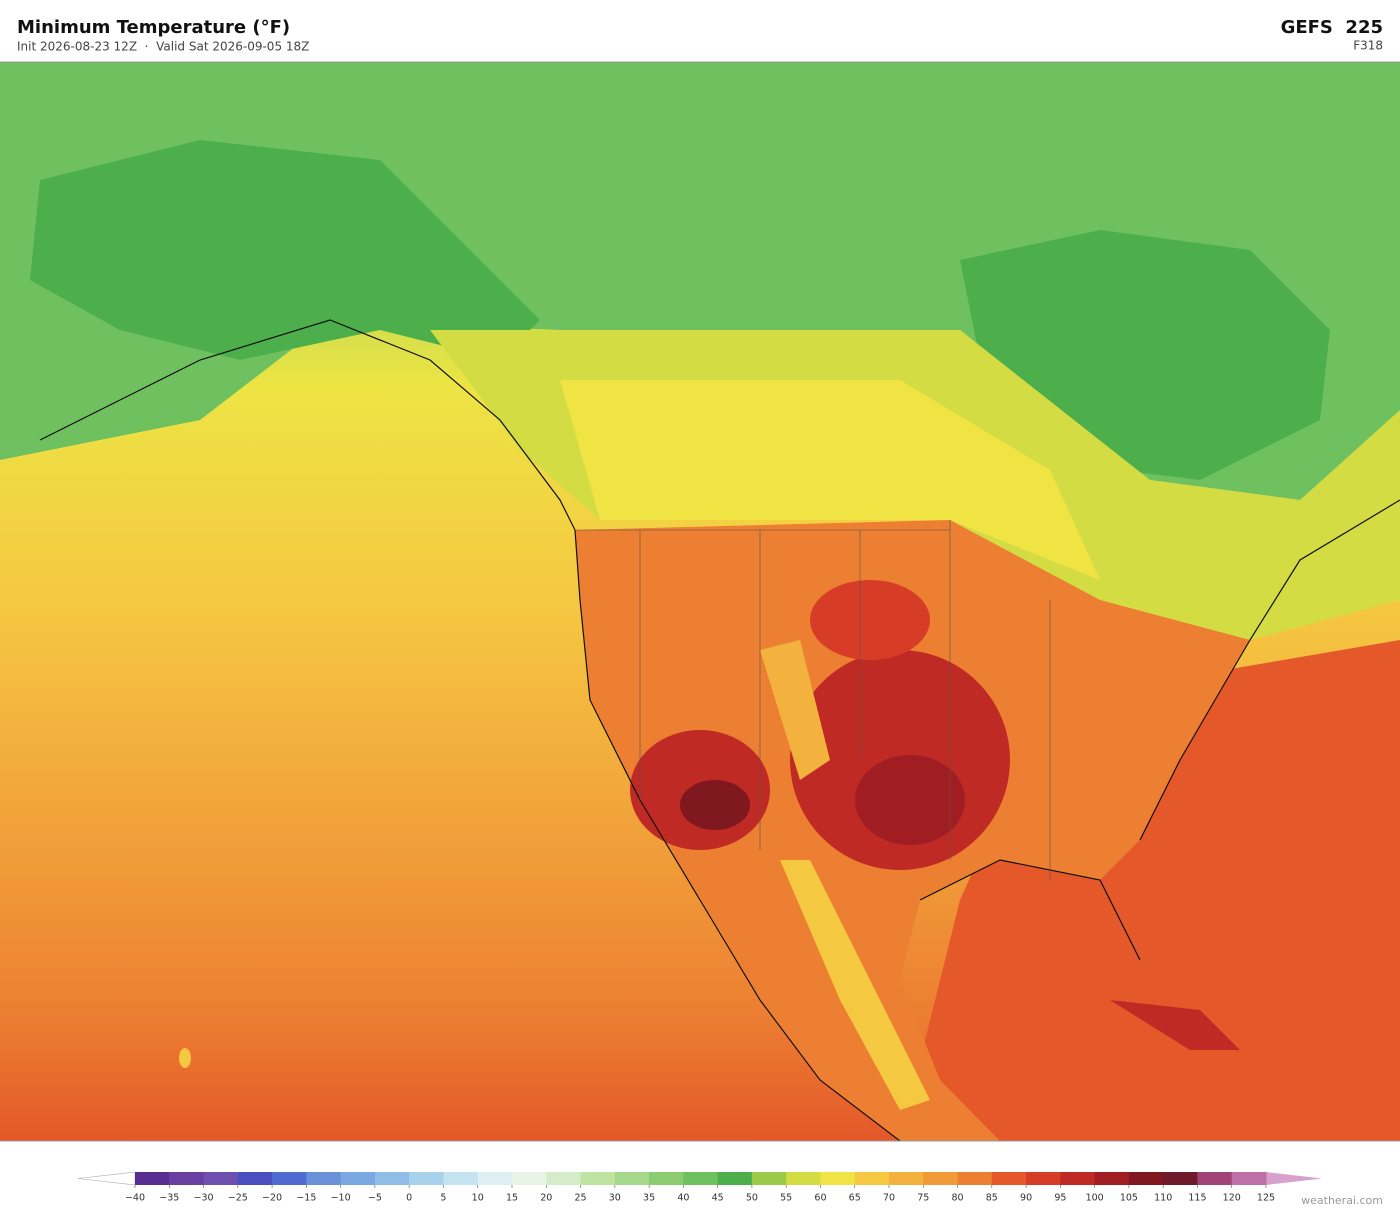 This screenshot has height=1215, width=1400. What do you see at coordinates (855, 1198) in the screenshot?
I see `colorbar-label: 65` at bounding box center [855, 1198].